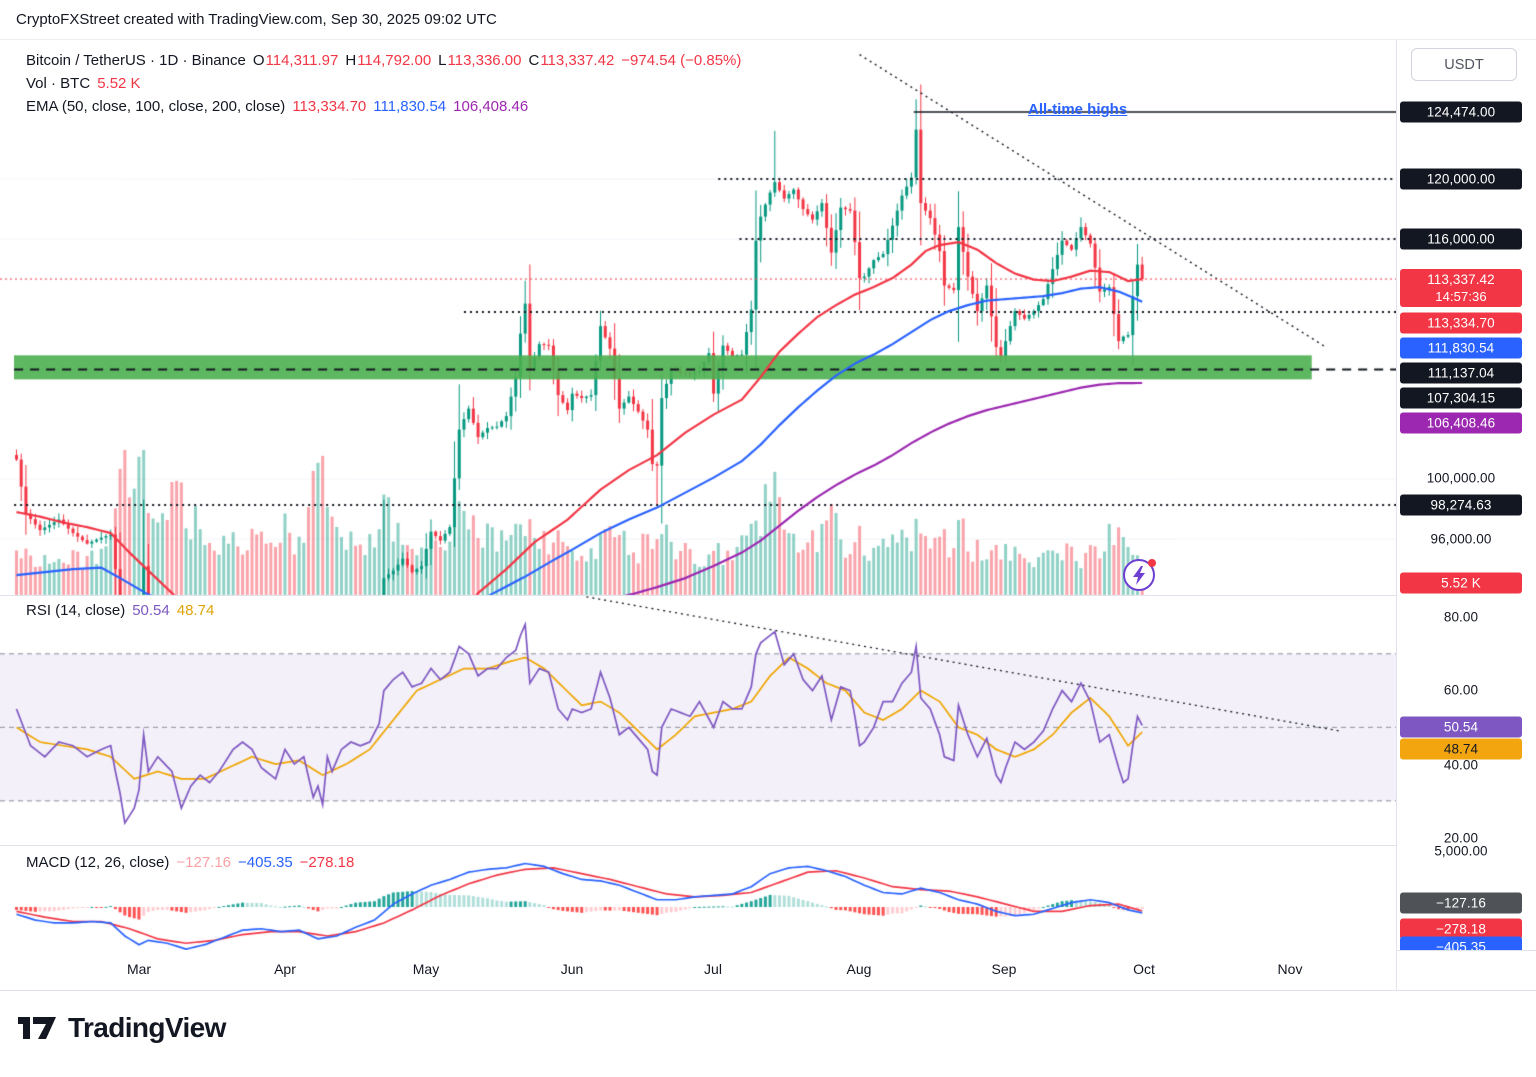 The width and height of the screenshot is (1536, 1077). I want to click on axis-label: 5,000.00, so click(1461, 851).